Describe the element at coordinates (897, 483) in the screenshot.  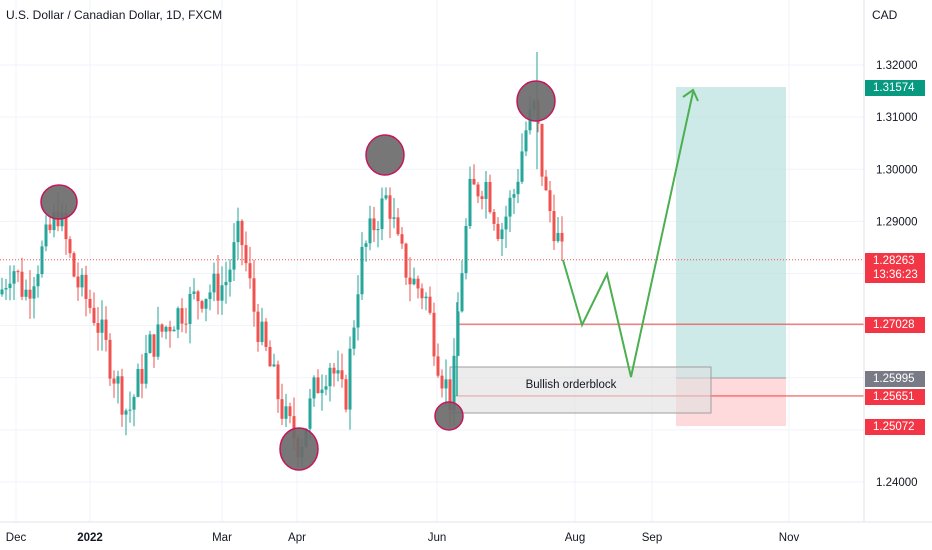
I see `y-tick-label: 1.24000` at that location.